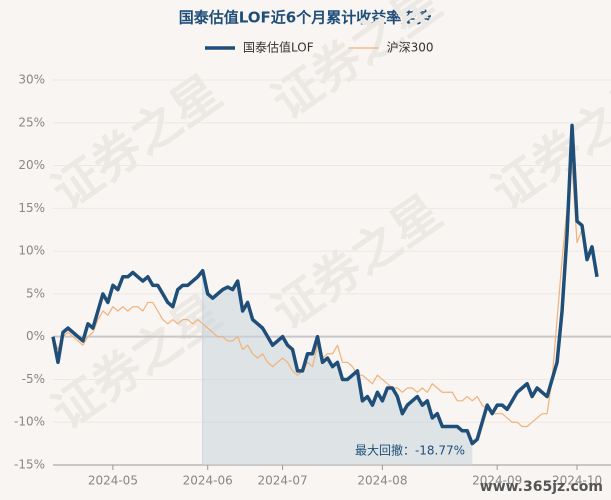  Describe the element at coordinates (208, 481) in the screenshot. I see `x-tick-label: 2024-06` at that location.